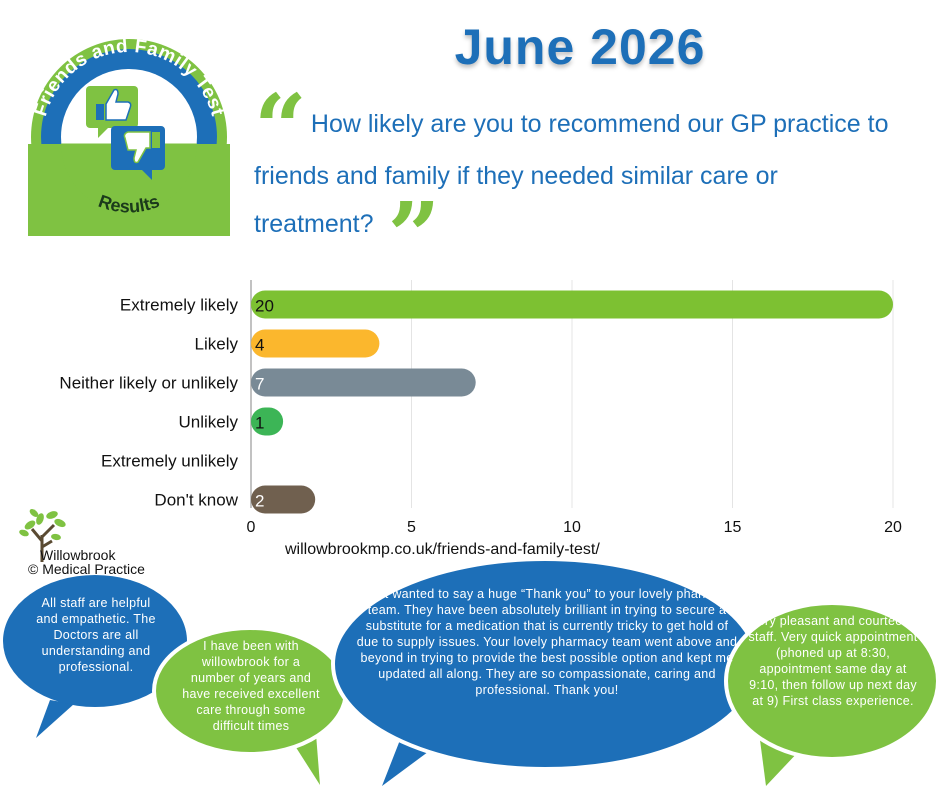 This screenshot has width=940, height=788. Describe the element at coordinates (112, 112) in the screenshot. I see `thumbs-up-icon` at that location.